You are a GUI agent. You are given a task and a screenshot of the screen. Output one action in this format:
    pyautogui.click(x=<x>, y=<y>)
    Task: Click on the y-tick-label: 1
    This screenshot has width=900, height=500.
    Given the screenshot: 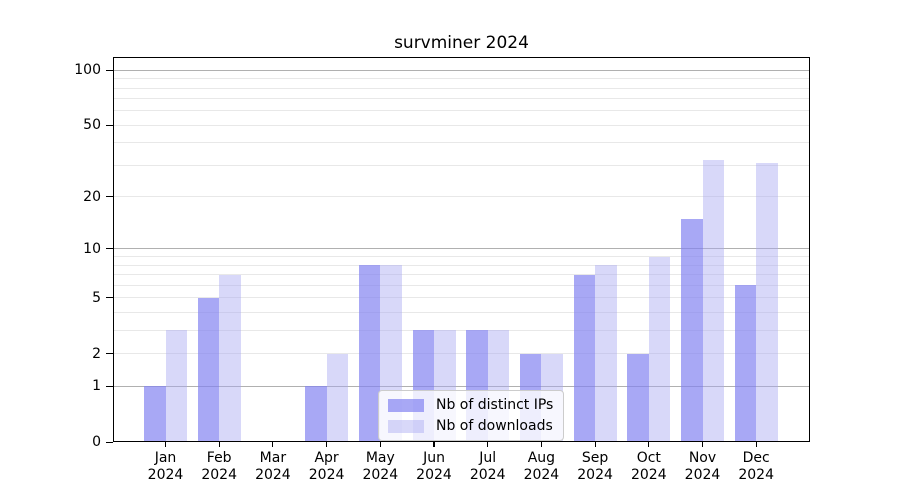 What is the action you would take?
    pyautogui.click(x=96, y=386)
    